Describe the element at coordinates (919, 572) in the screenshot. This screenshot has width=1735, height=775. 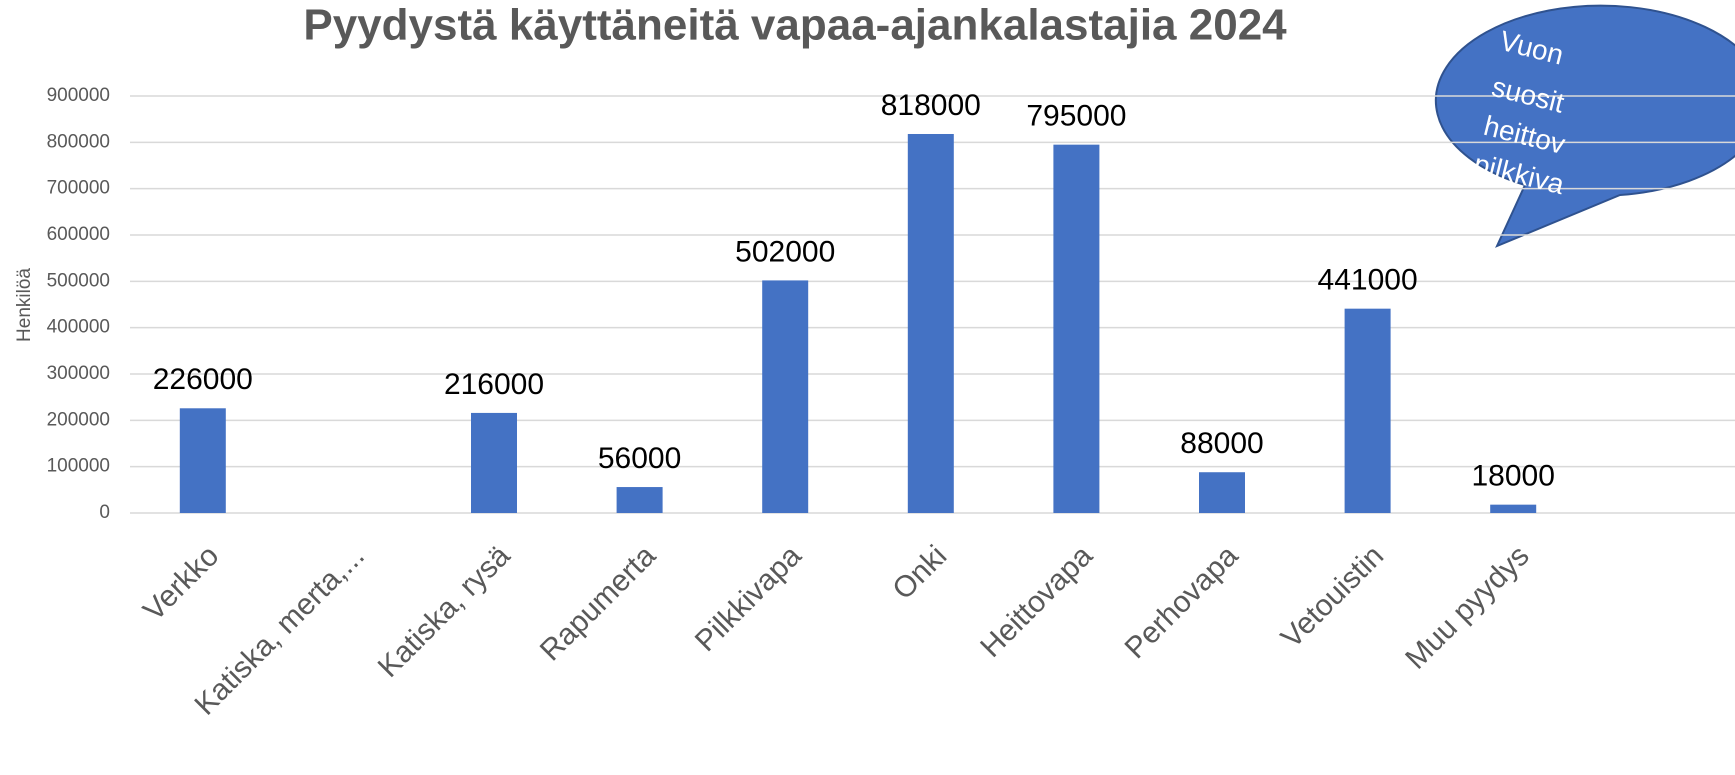
I see `x-tick-label: Onki` at that location.